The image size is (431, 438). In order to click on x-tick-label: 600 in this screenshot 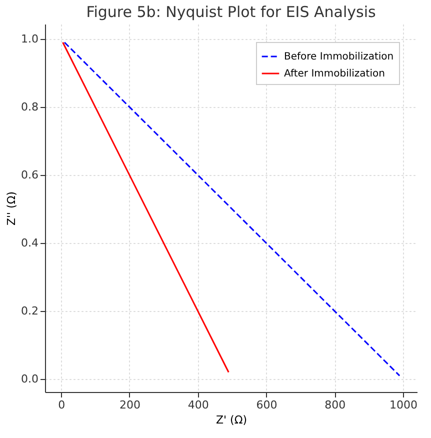, I will do `click(267, 405)`.